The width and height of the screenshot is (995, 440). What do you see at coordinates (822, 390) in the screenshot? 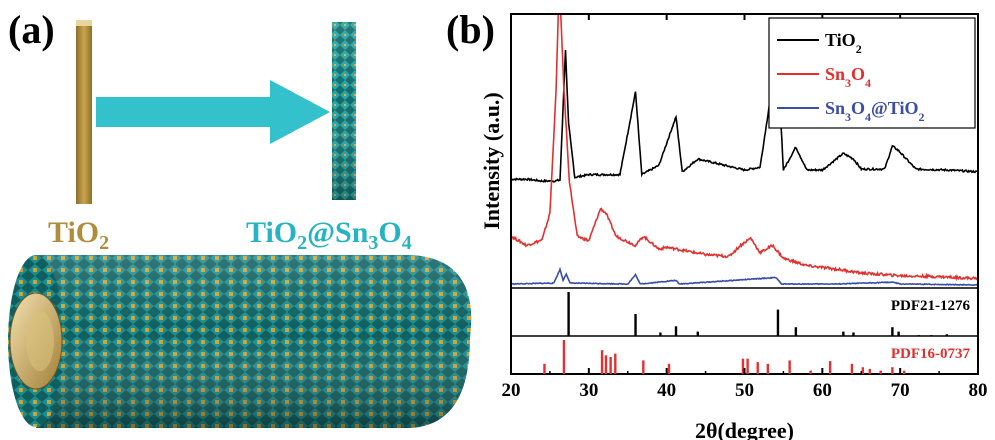
I see `x-tick-label-4: 60` at bounding box center [822, 390].